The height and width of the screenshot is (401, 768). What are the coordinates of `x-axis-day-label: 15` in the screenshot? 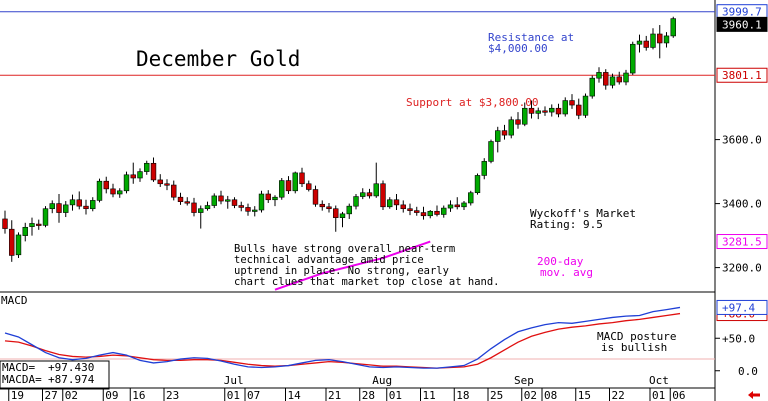 It's located at (584, 395).